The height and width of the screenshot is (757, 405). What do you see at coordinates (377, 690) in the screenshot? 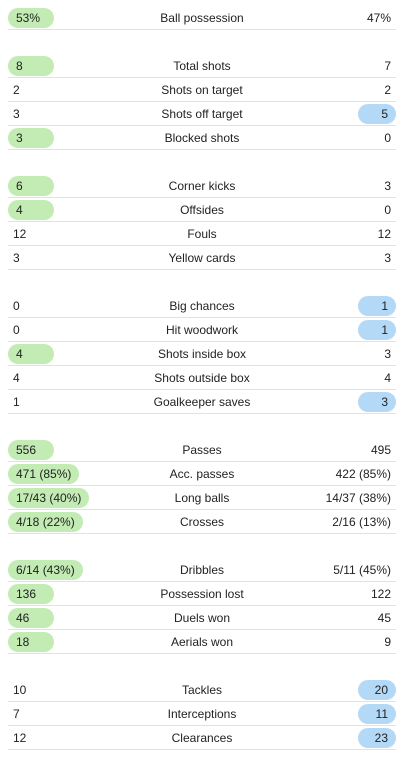
I see `away-value: 20` at bounding box center [377, 690].